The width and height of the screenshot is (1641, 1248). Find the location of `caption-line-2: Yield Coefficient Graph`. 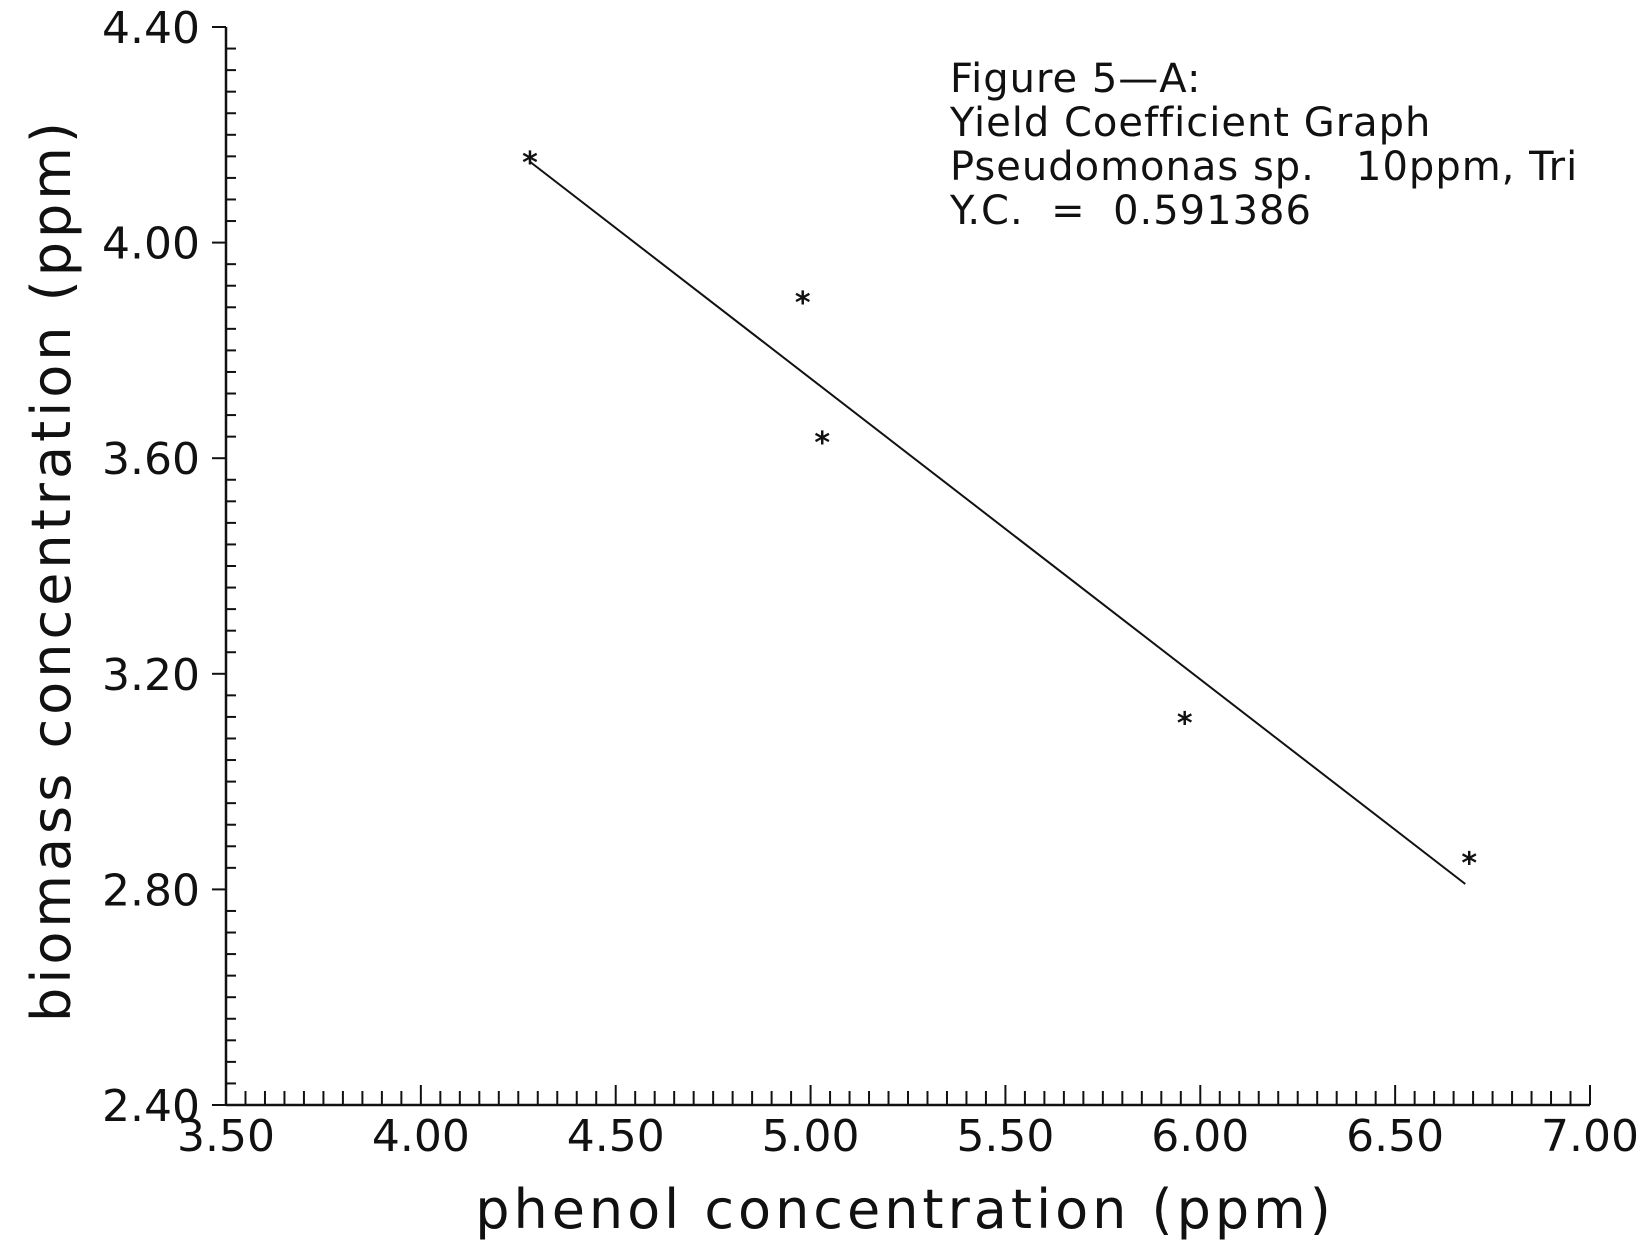

caption-line-2: Yield Coefficient Graph is located at coordinates (1190, 123).